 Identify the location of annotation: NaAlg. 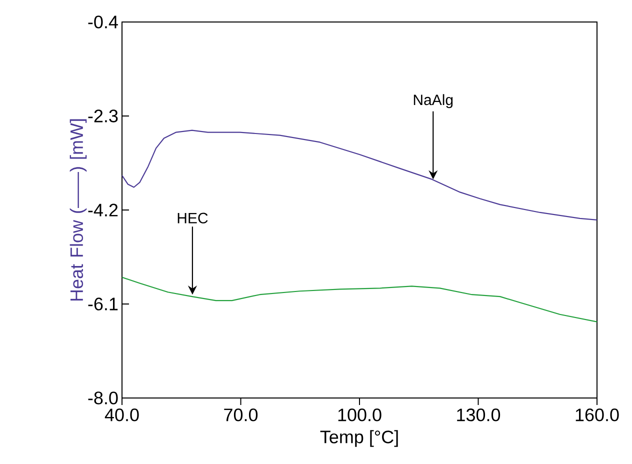
(433, 101).